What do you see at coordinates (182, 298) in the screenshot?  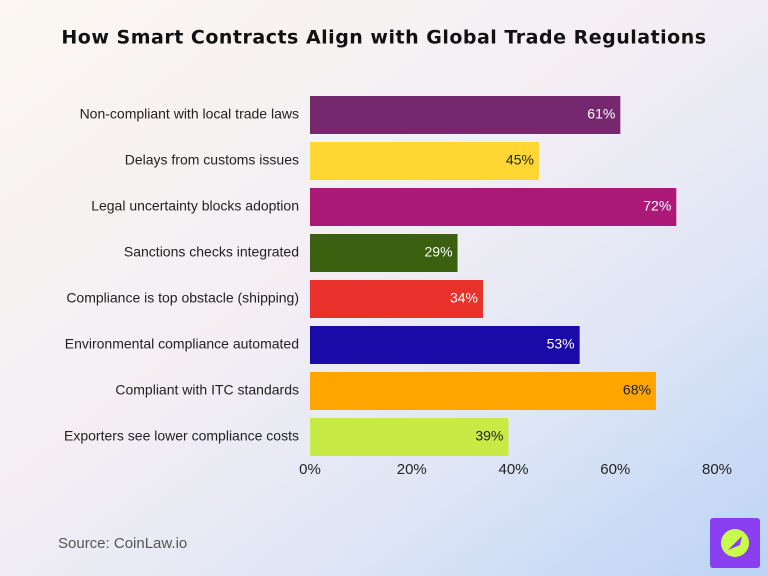 I see `y-tick-label: Compliance is top obstacle (shipping)` at bounding box center [182, 298].